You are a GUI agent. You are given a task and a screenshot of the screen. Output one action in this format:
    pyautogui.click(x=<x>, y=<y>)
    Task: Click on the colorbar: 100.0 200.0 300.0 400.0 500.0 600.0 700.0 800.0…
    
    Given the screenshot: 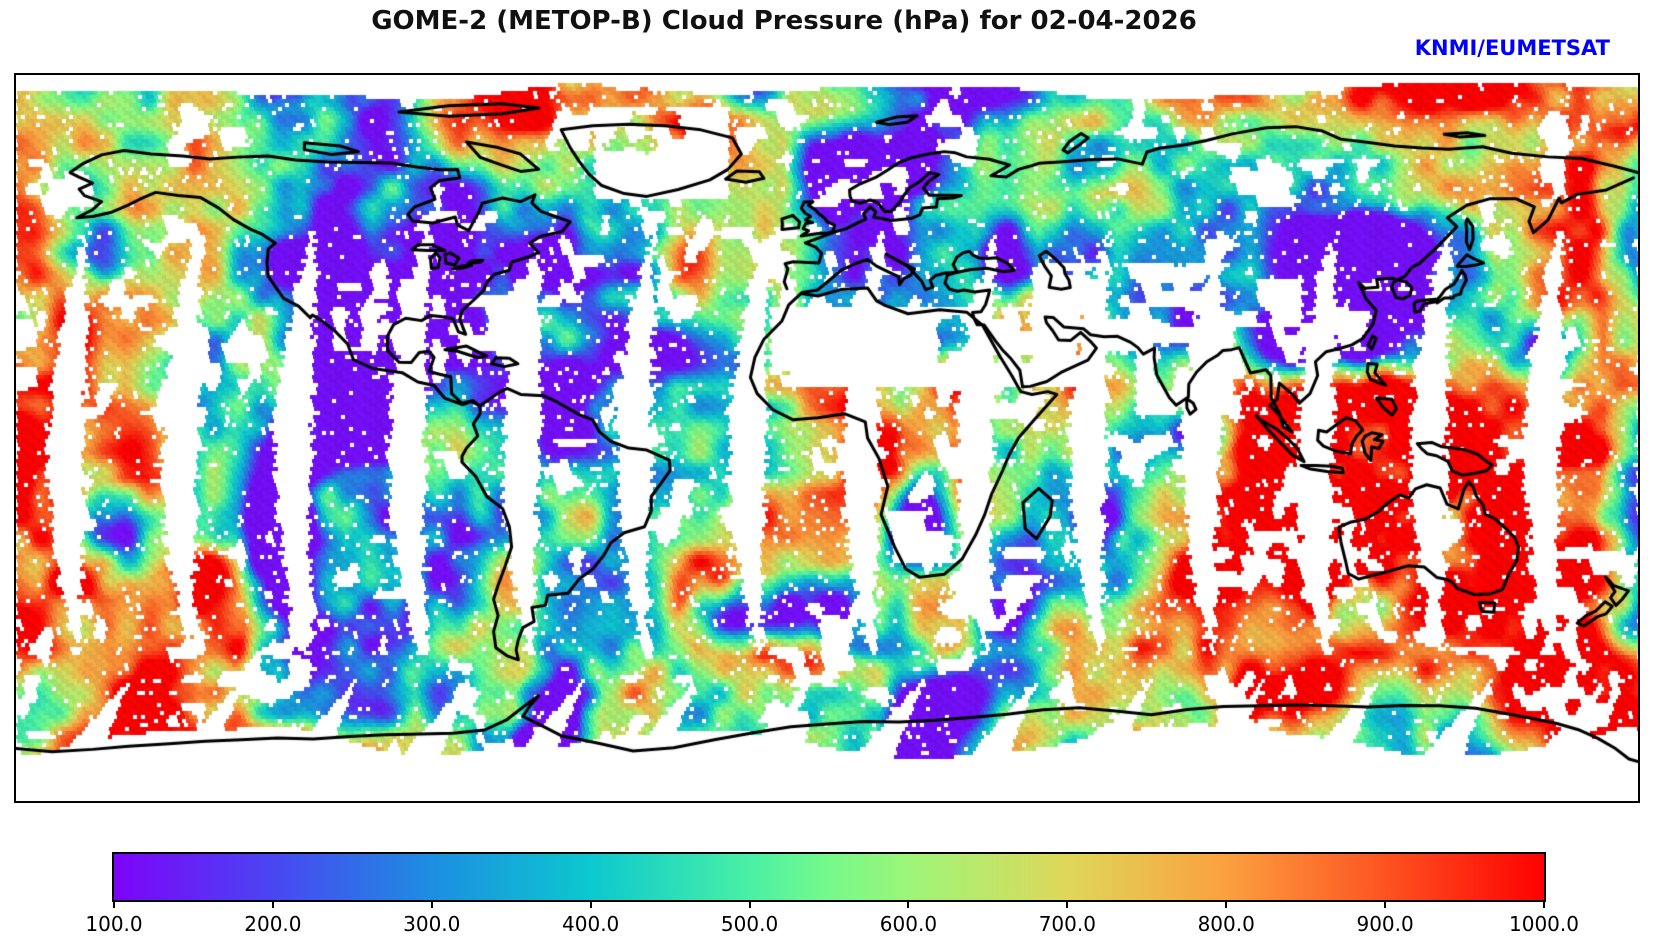 What is the action you would take?
    pyautogui.click(x=832, y=894)
    